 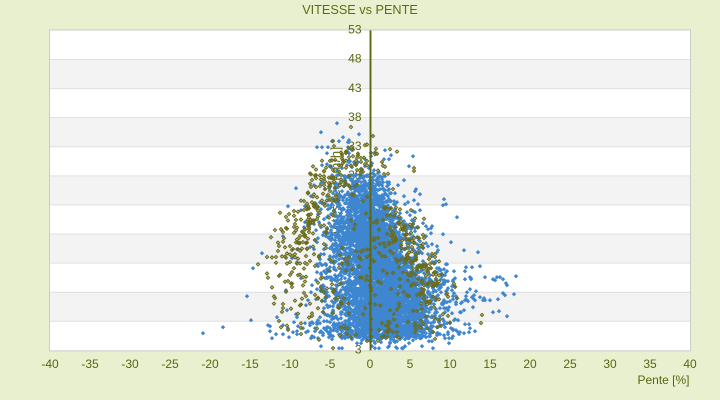 I want to click on svg-text: VITESSE vs PENTE, so click(x=360, y=10).